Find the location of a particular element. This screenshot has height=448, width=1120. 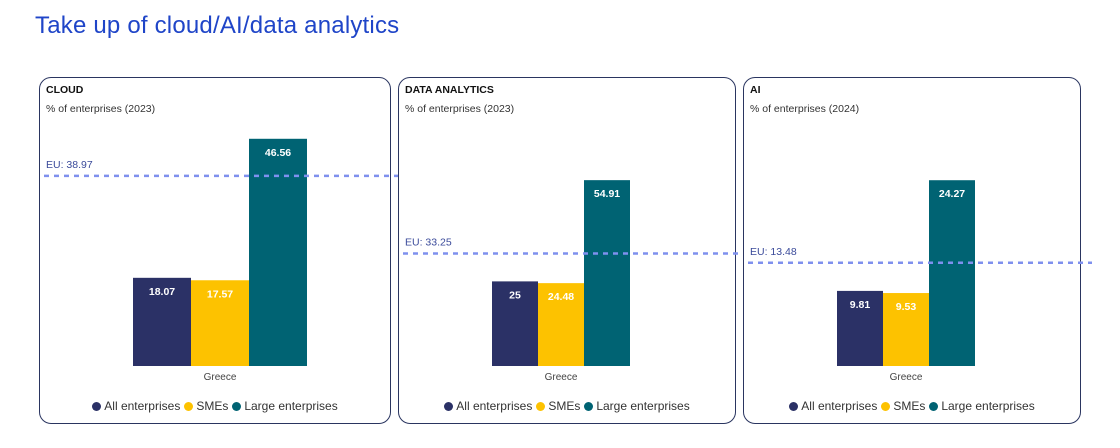

chart-title: AI is located at coordinates (755, 90).